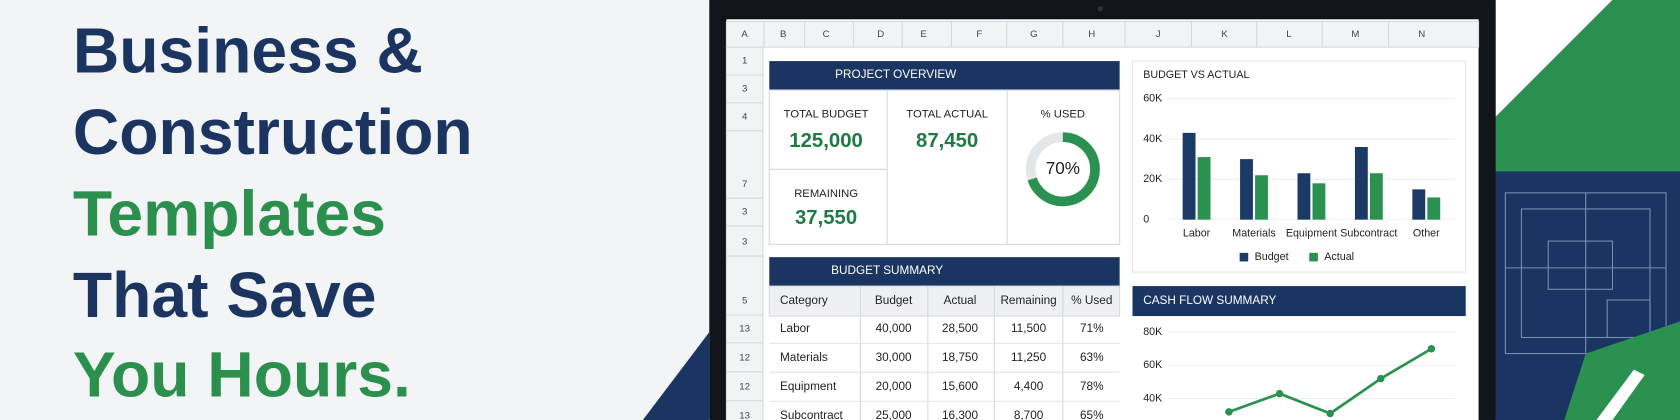 This screenshot has height=420, width=1680. I want to click on column-header: E, so click(923, 34).